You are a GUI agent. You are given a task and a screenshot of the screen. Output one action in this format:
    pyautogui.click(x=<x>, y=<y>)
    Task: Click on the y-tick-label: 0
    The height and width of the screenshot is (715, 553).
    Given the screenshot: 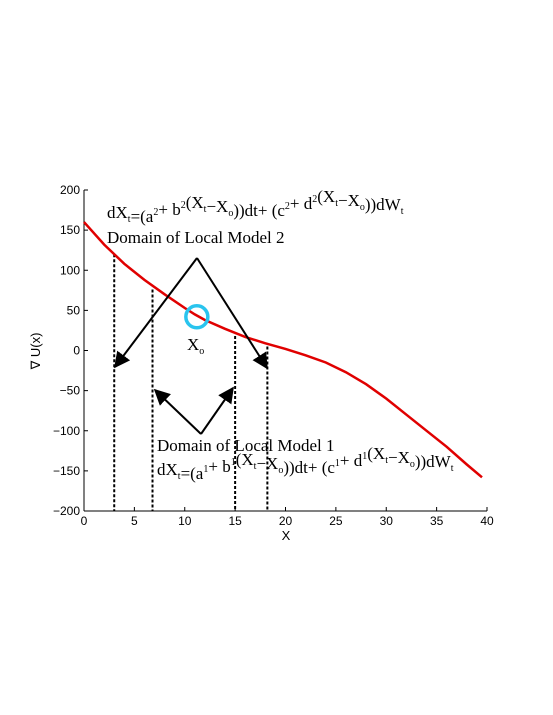 What is the action you would take?
    pyautogui.click(x=76, y=351)
    